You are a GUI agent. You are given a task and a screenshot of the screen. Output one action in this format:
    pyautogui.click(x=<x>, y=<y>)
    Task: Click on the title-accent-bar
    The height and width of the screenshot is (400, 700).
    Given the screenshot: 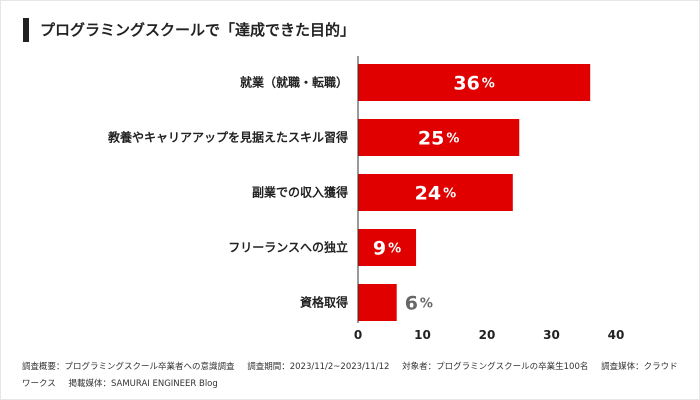 What is the action you would take?
    pyautogui.click(x=26, y=30)
    